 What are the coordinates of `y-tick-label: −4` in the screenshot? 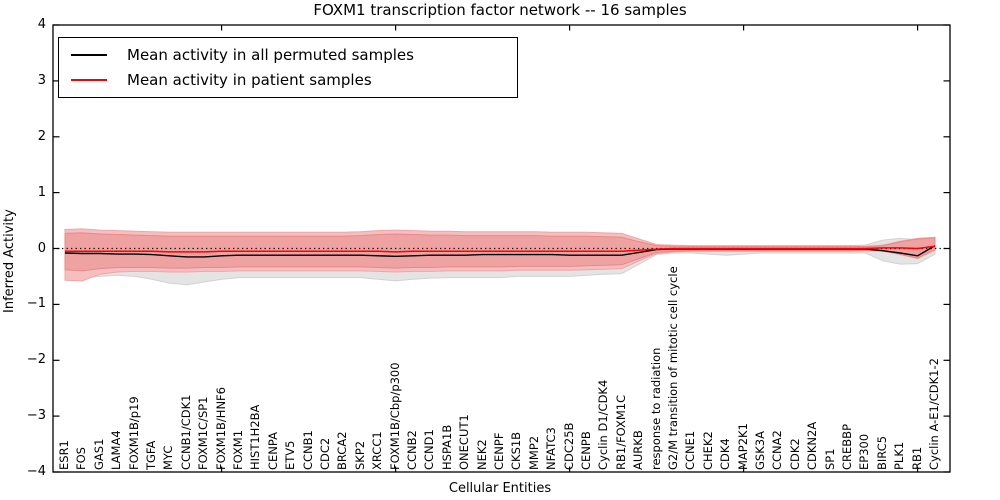 It's located at (36, 471).